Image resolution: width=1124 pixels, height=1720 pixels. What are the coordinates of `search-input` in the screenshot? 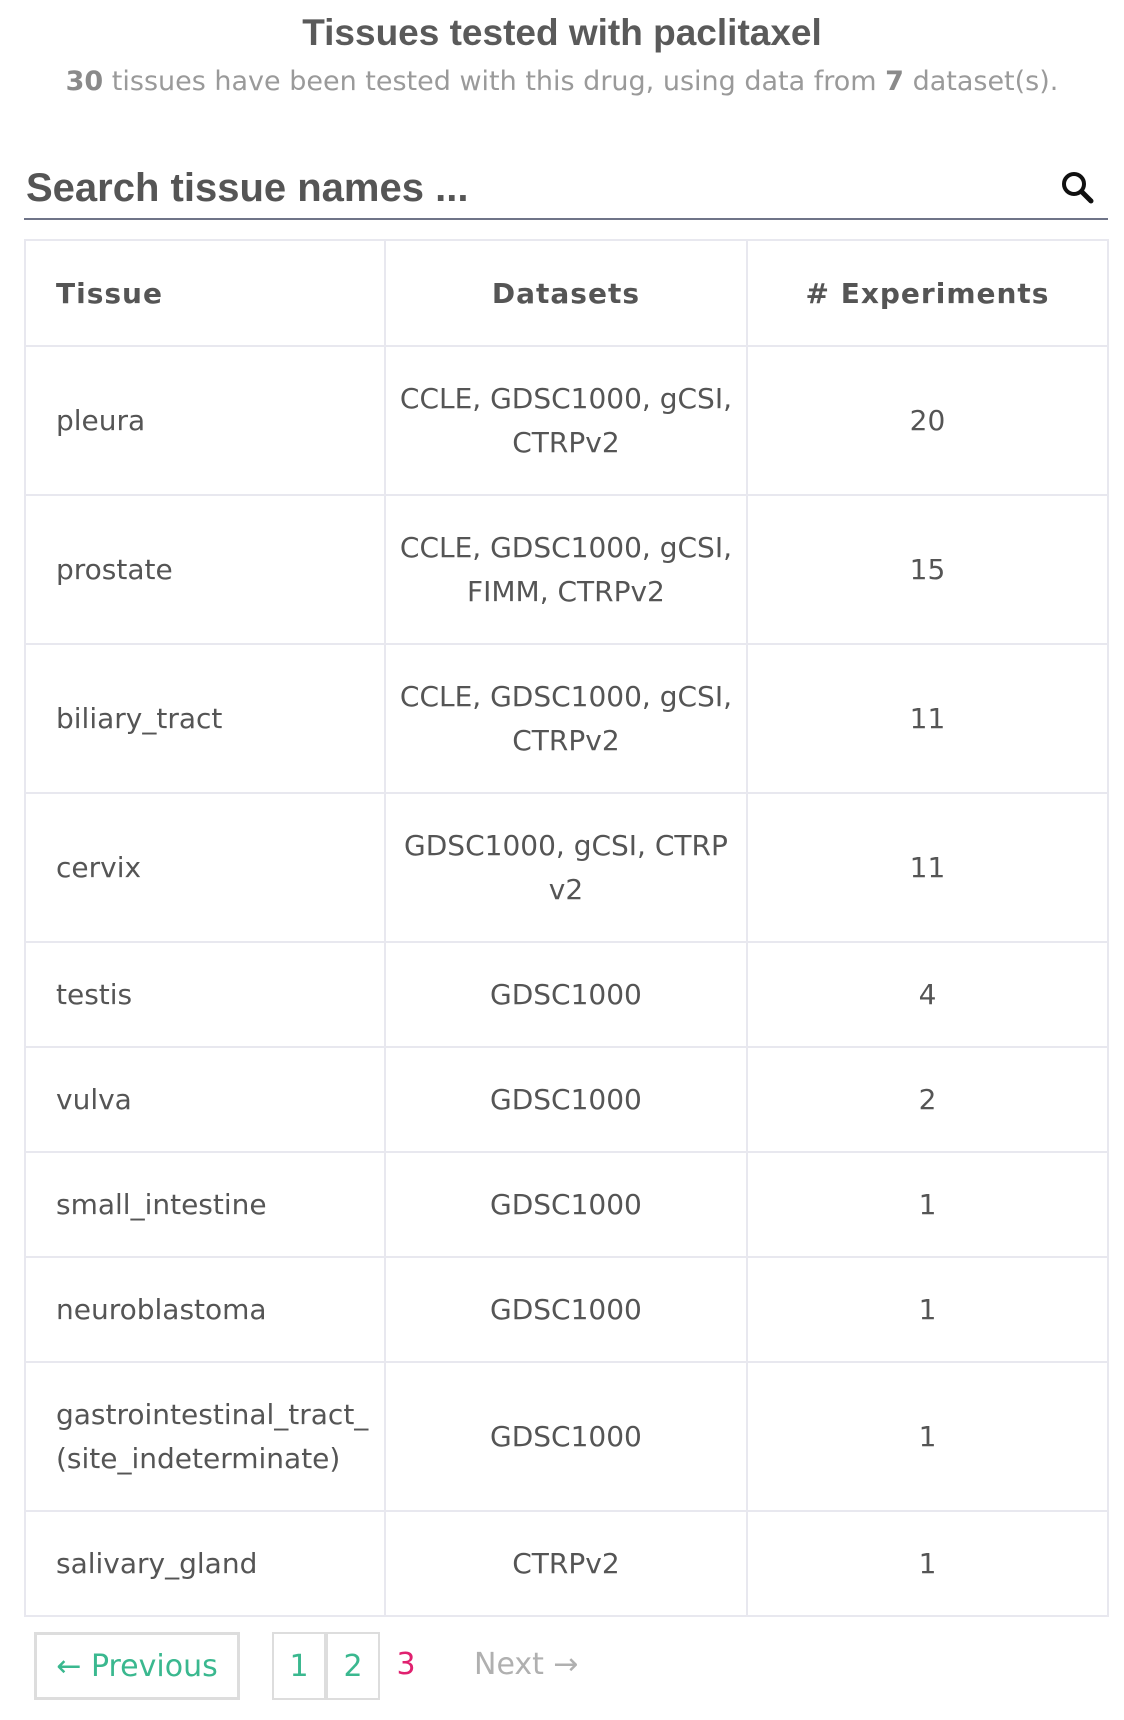 It's located at (531, 188).